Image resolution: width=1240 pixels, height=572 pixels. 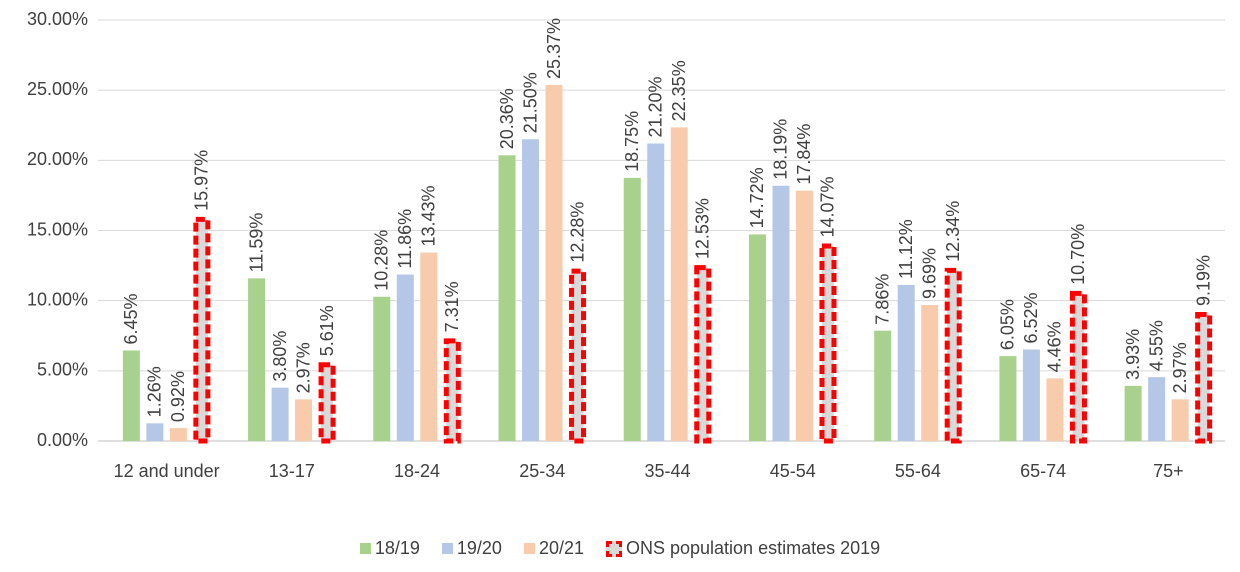 I want to click on value-label: 12.53%, so click(x=703, y=228).